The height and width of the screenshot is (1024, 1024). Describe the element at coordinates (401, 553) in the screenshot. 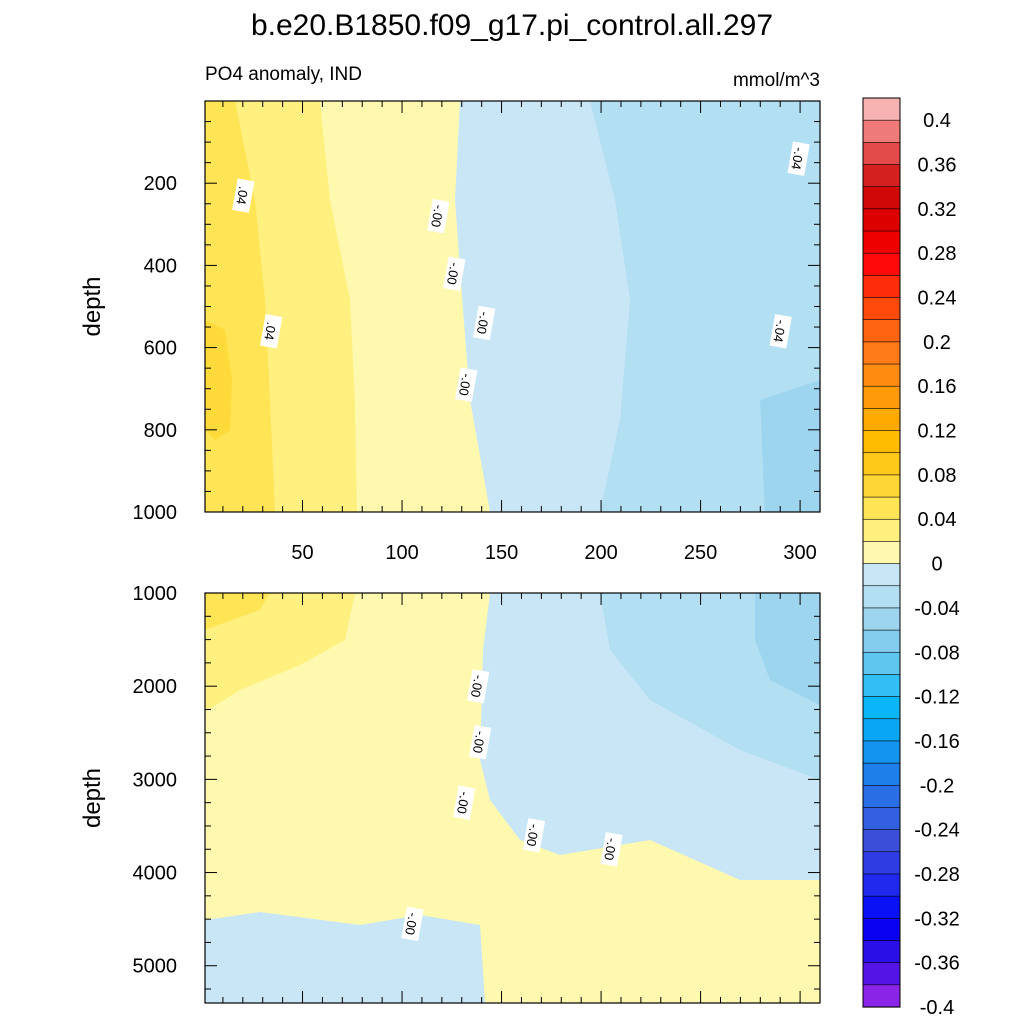

I see `x-tick-label: 100` at that location.